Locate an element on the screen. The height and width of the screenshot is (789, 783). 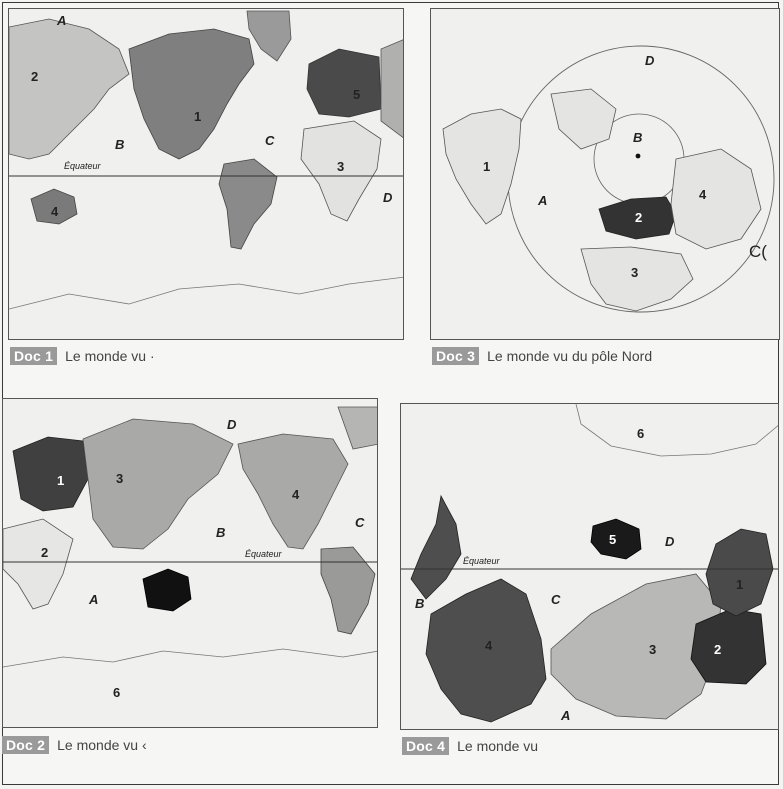
doc3-label-3: 3 is located at coordinates (634, 272).